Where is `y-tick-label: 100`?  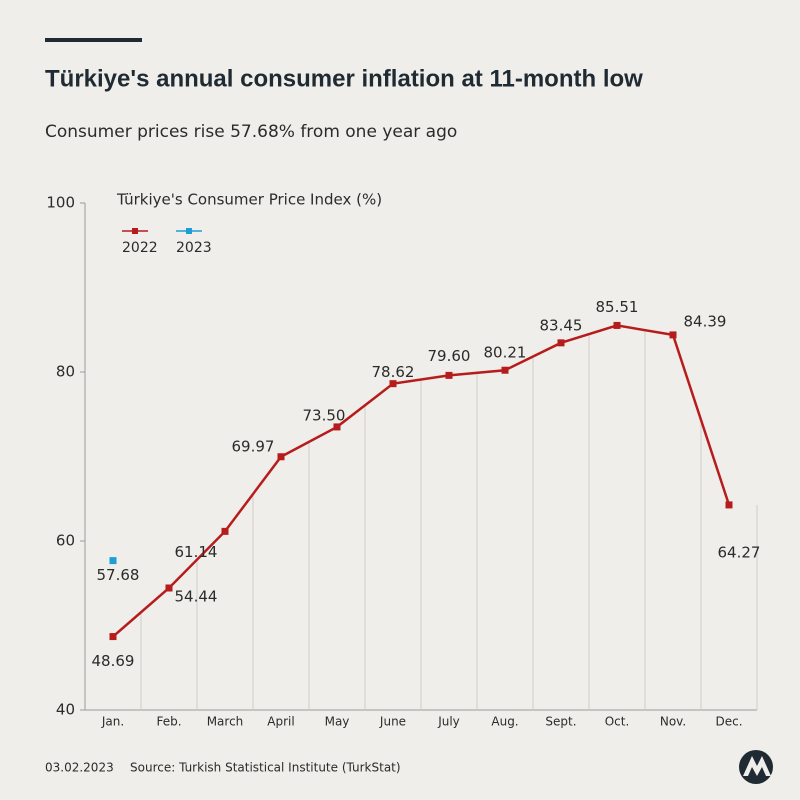
y-tick-label: 100 is located at coordinates (60, 203).